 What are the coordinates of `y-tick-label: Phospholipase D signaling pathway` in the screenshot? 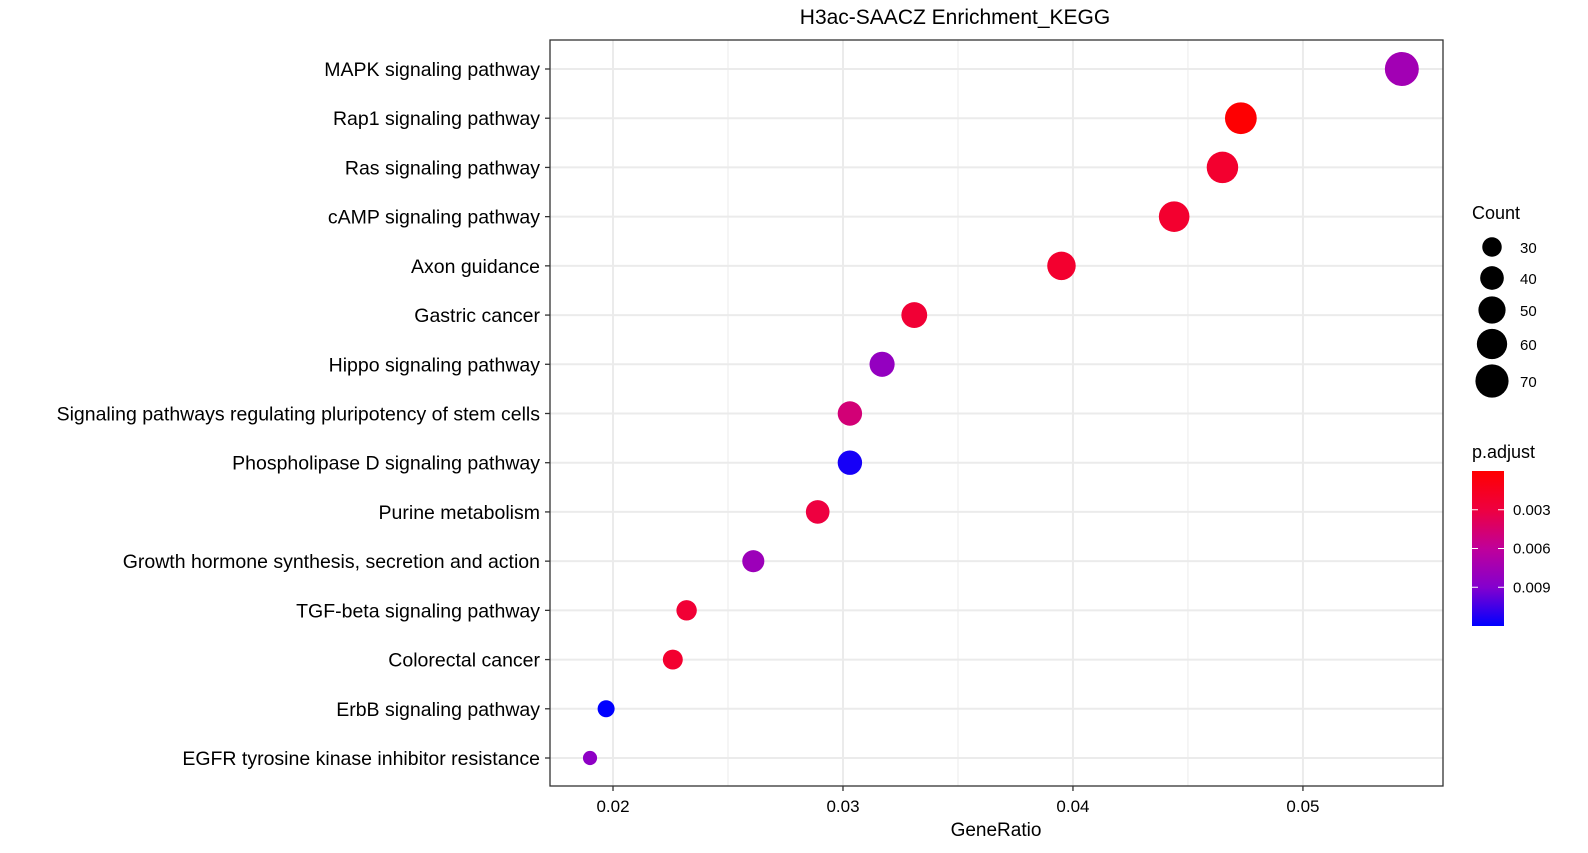 It's located at (386, 464).